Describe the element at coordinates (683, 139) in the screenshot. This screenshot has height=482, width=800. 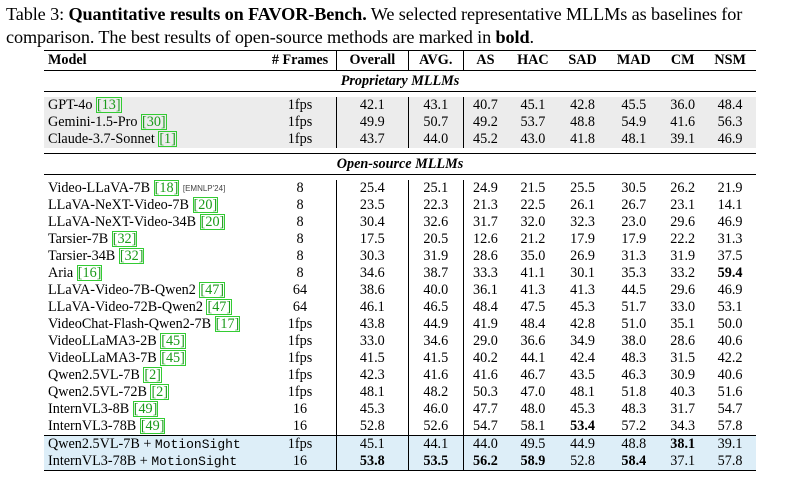
I see `score-cell: 39.1` at that location.